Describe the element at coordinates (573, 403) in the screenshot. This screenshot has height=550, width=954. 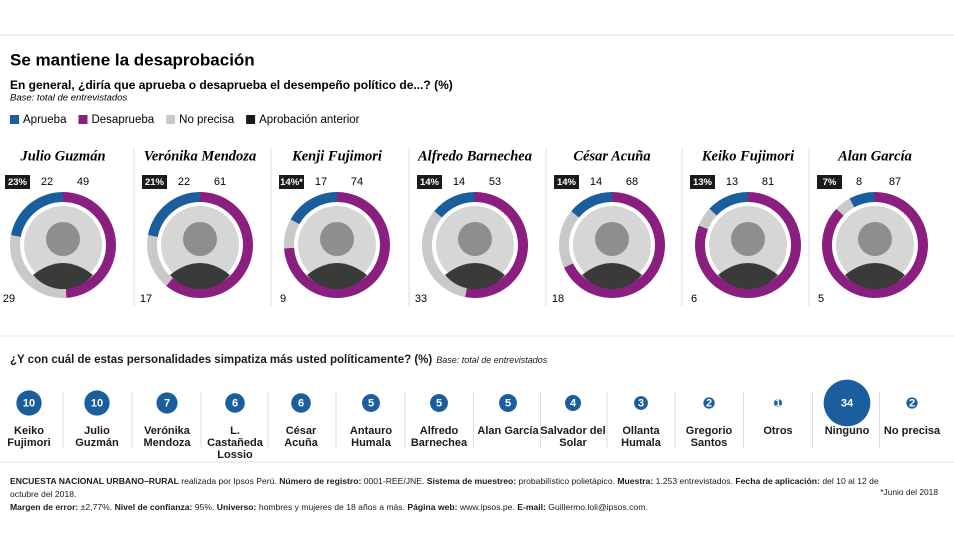
I see `bubble-label: 4` at that location.